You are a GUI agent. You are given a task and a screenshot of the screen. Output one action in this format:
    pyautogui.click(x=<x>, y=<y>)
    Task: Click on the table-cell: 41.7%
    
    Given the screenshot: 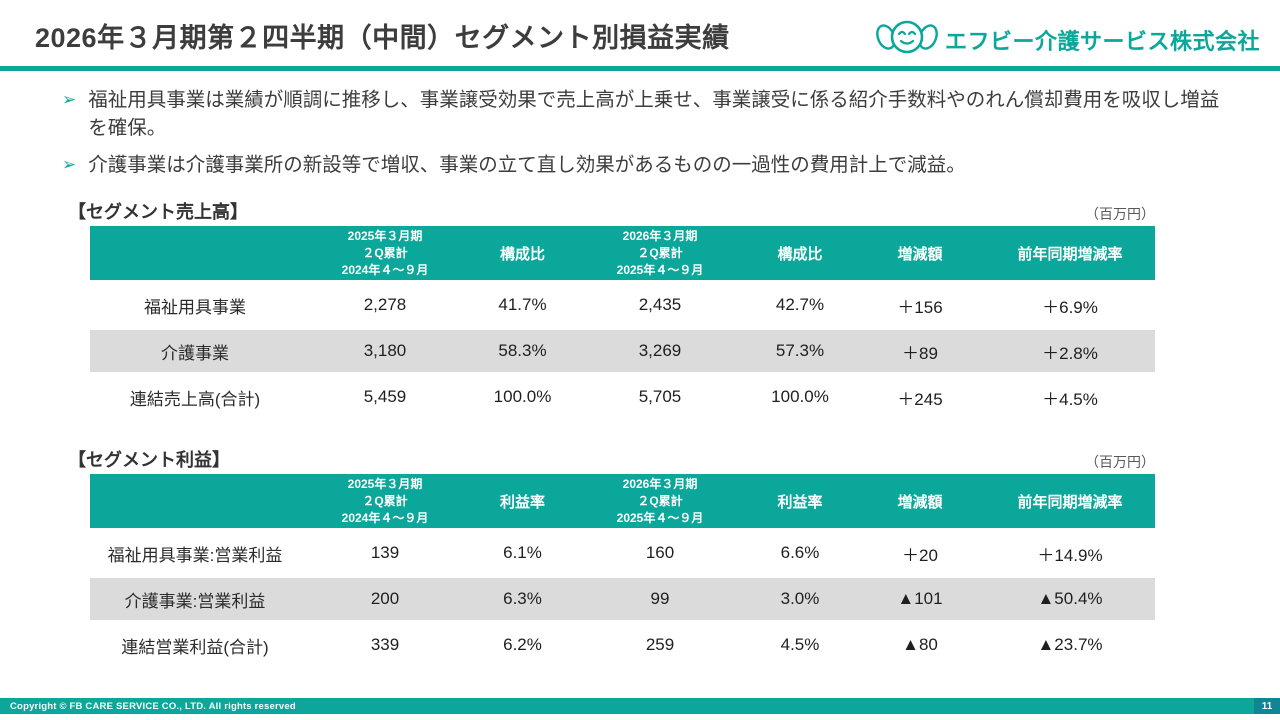 What is the action you would take?
    pyautogui.click(x=522, y=305)
    